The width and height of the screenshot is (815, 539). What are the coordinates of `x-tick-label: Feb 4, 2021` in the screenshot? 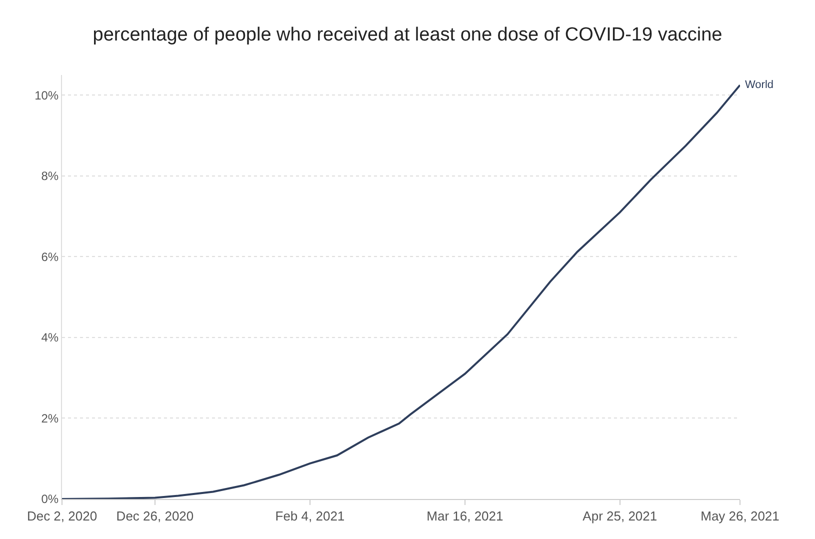 It's located at (310, 516).